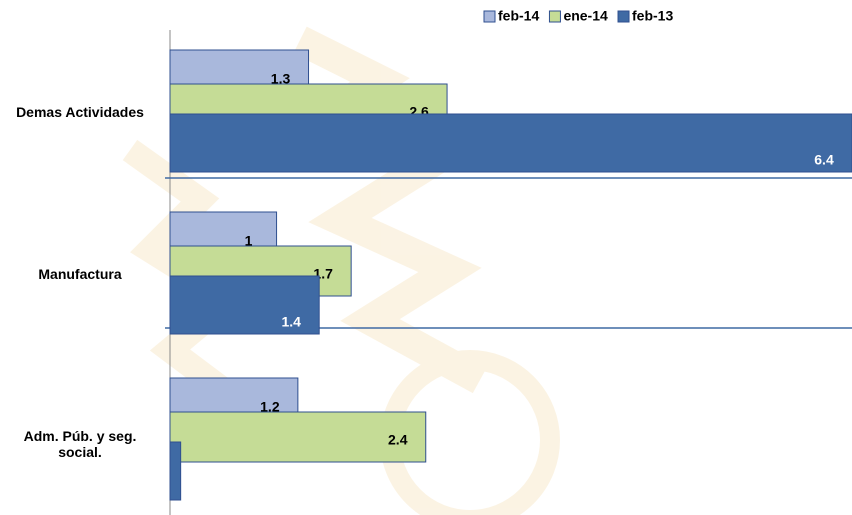 The image size is (852, 515). What do you see at coordinates (398, 440) in the screenshot?
I see `value-label: 2.4` at bounding box center [398, 440].